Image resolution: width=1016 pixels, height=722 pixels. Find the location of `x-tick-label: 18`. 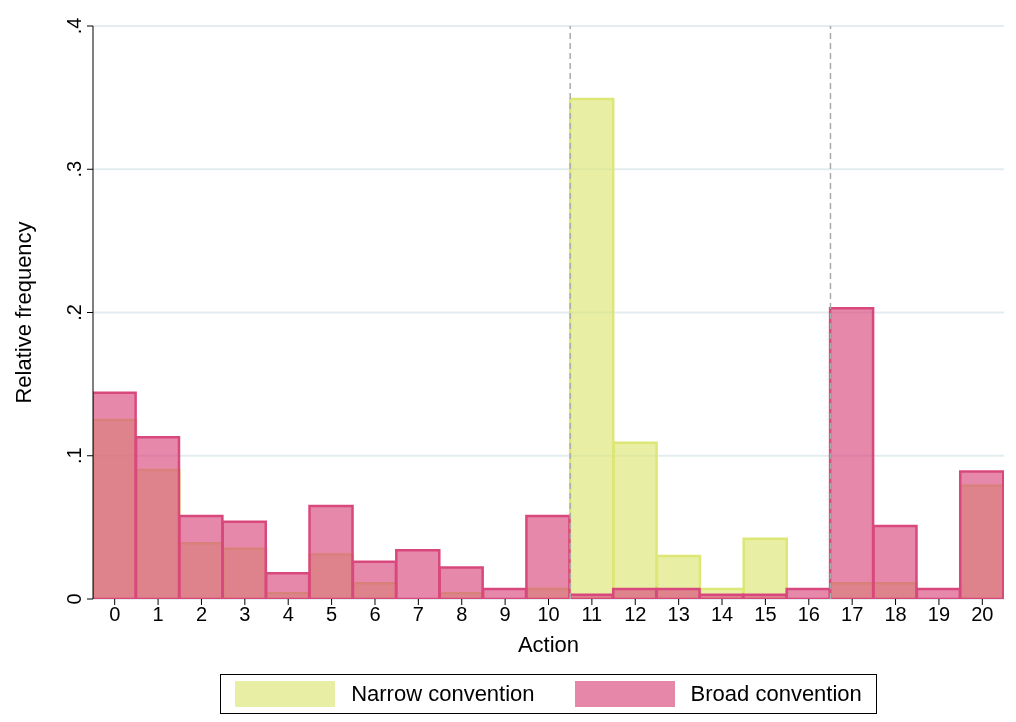

x-tick-label: 18 is located at coordinates (895, 614).